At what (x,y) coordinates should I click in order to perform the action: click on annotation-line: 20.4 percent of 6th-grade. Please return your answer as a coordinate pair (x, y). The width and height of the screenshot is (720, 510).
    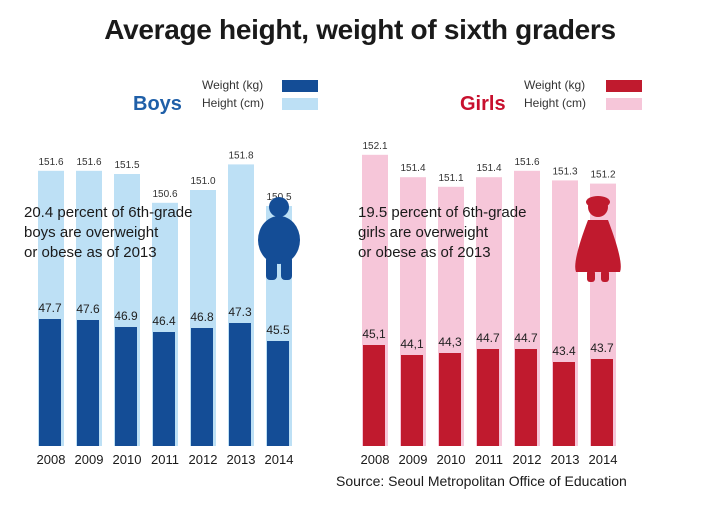
    Looking at the image, I should click on (108, 212).